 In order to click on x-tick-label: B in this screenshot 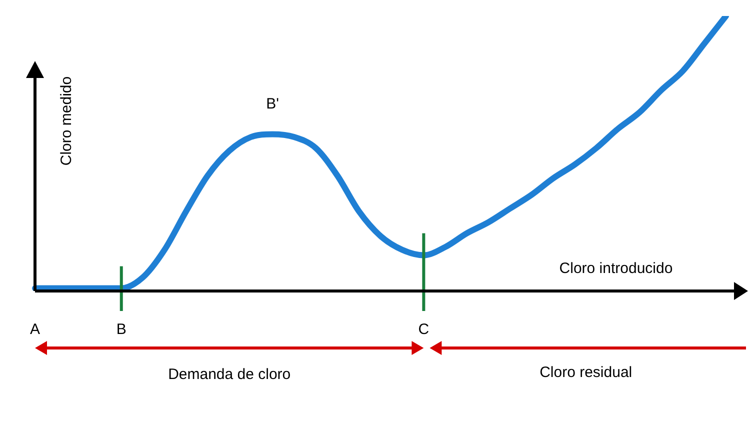, I will do `click(121, 329)`.